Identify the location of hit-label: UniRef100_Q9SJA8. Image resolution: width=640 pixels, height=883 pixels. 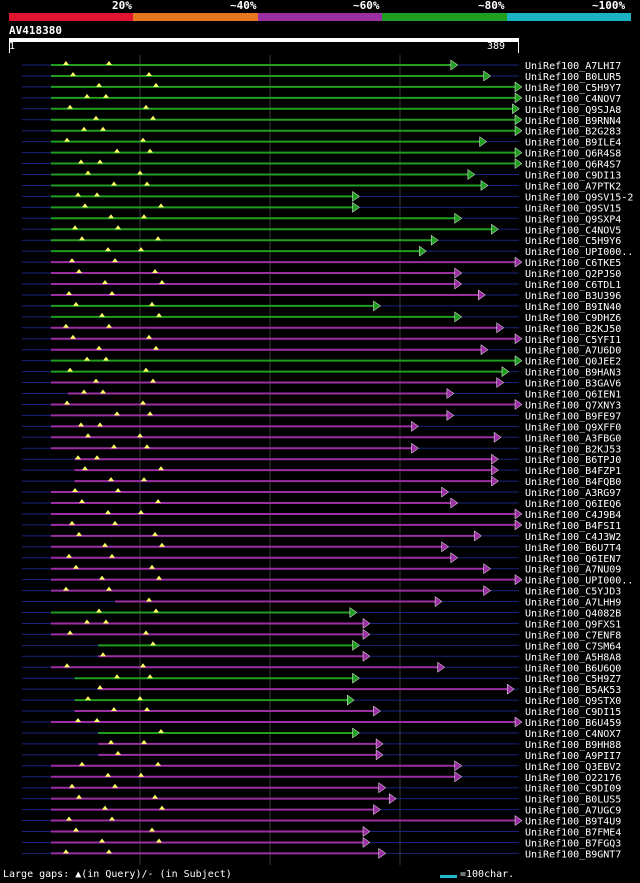
(573, 110).